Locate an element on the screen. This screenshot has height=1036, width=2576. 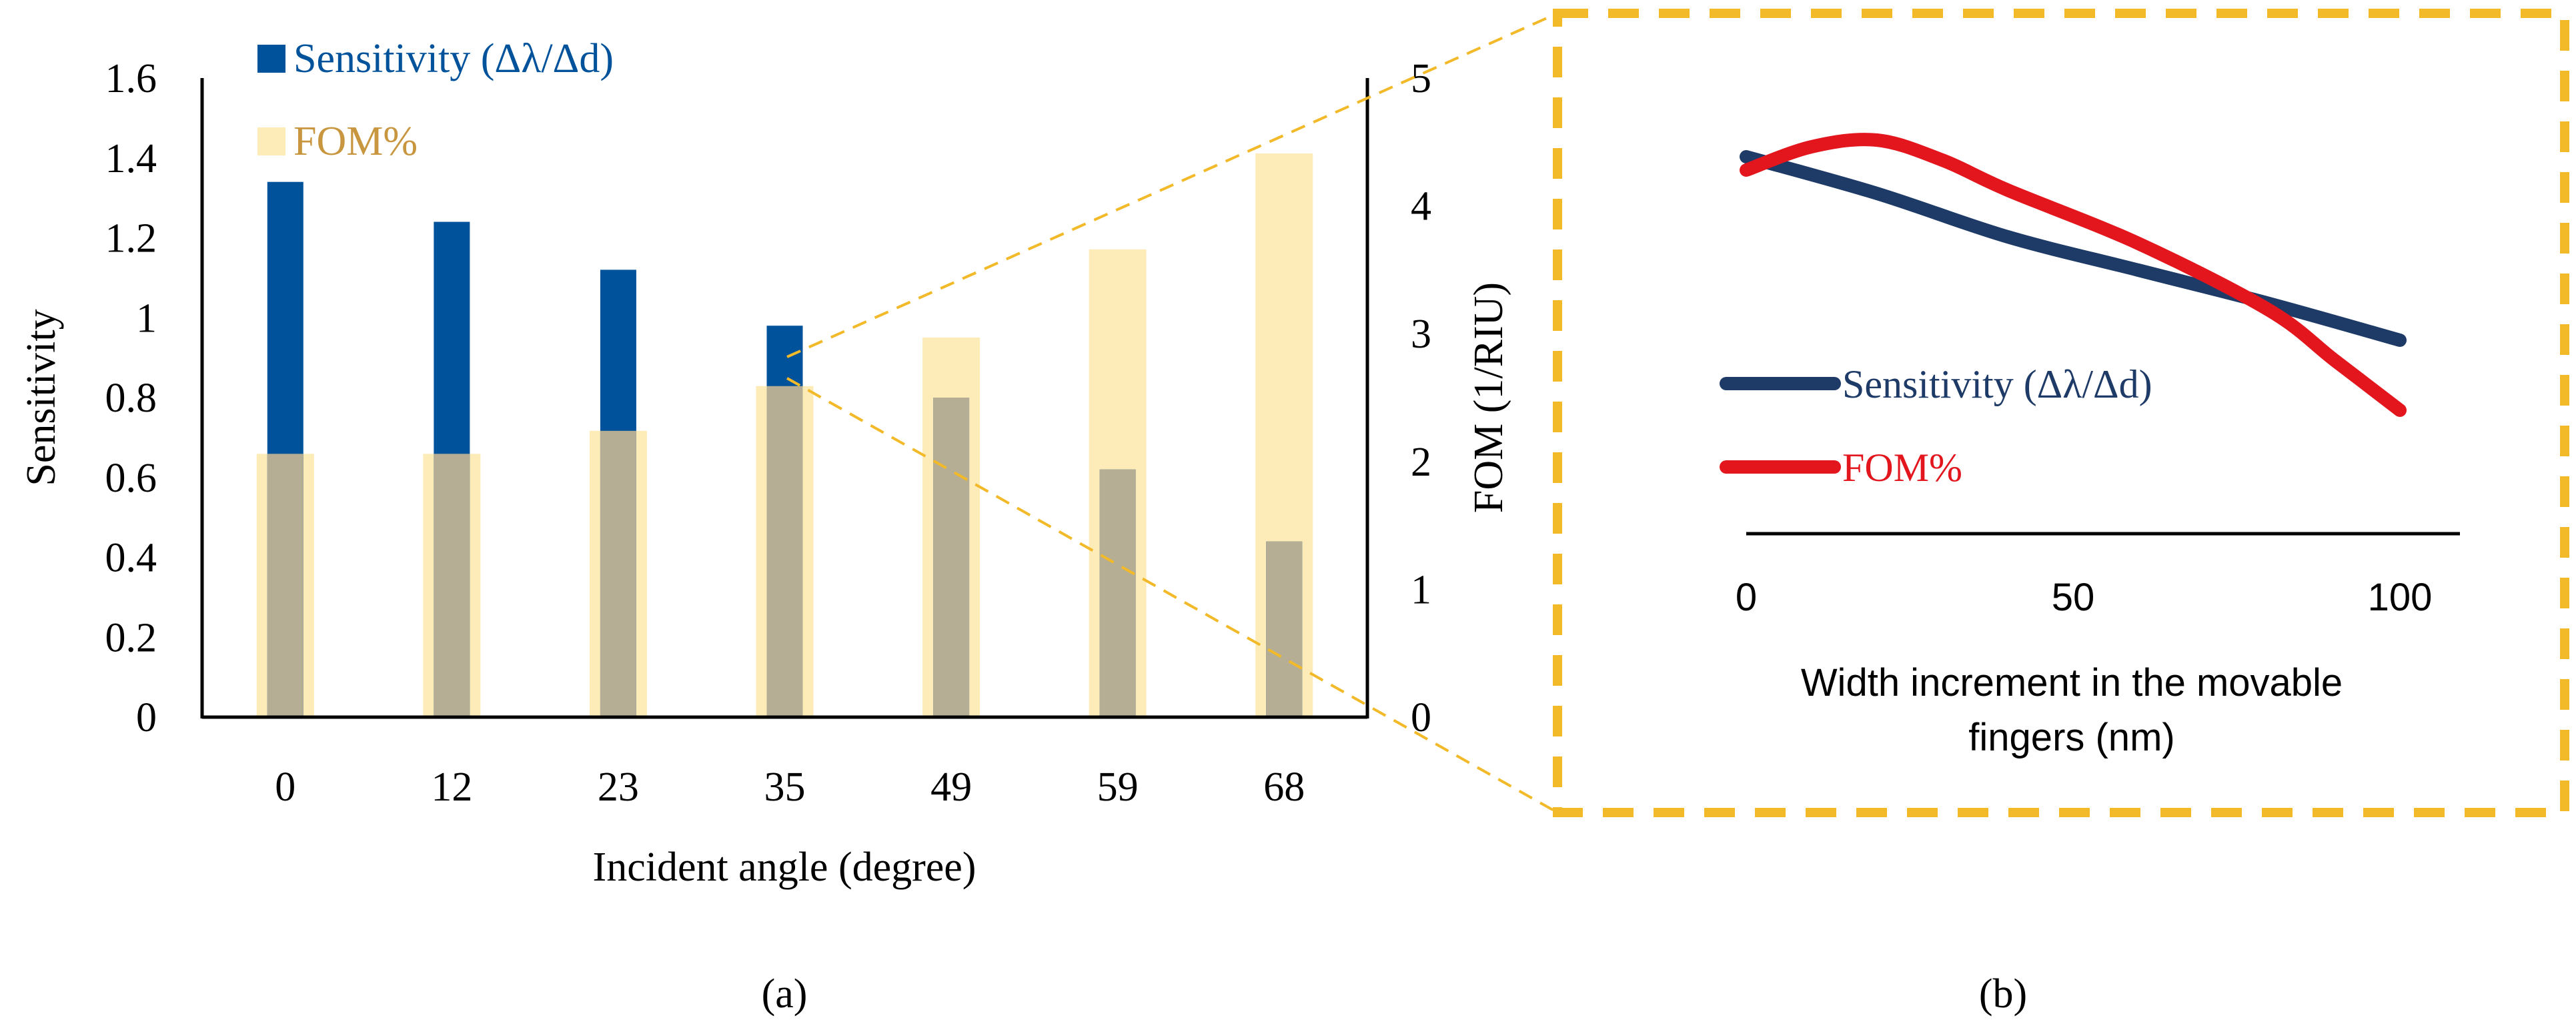
inset-x-tick-labels: 0 50 100 is located at coordinates (2084, 597).